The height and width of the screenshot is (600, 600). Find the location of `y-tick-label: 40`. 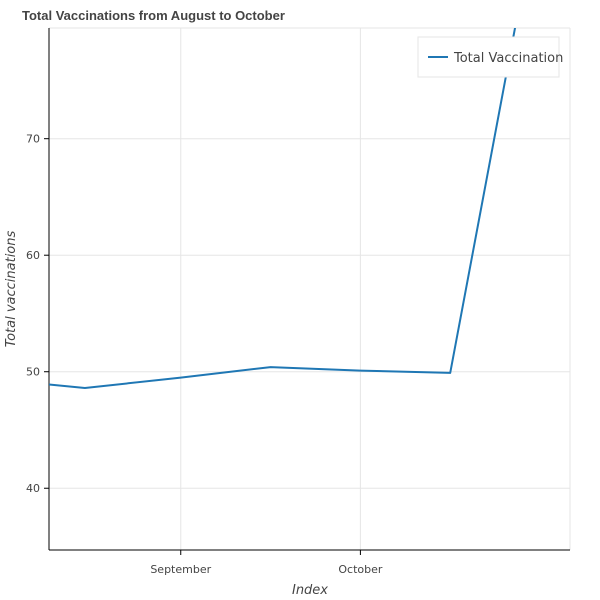

y-tick-label: 40 is located at coordinates (33, 488).